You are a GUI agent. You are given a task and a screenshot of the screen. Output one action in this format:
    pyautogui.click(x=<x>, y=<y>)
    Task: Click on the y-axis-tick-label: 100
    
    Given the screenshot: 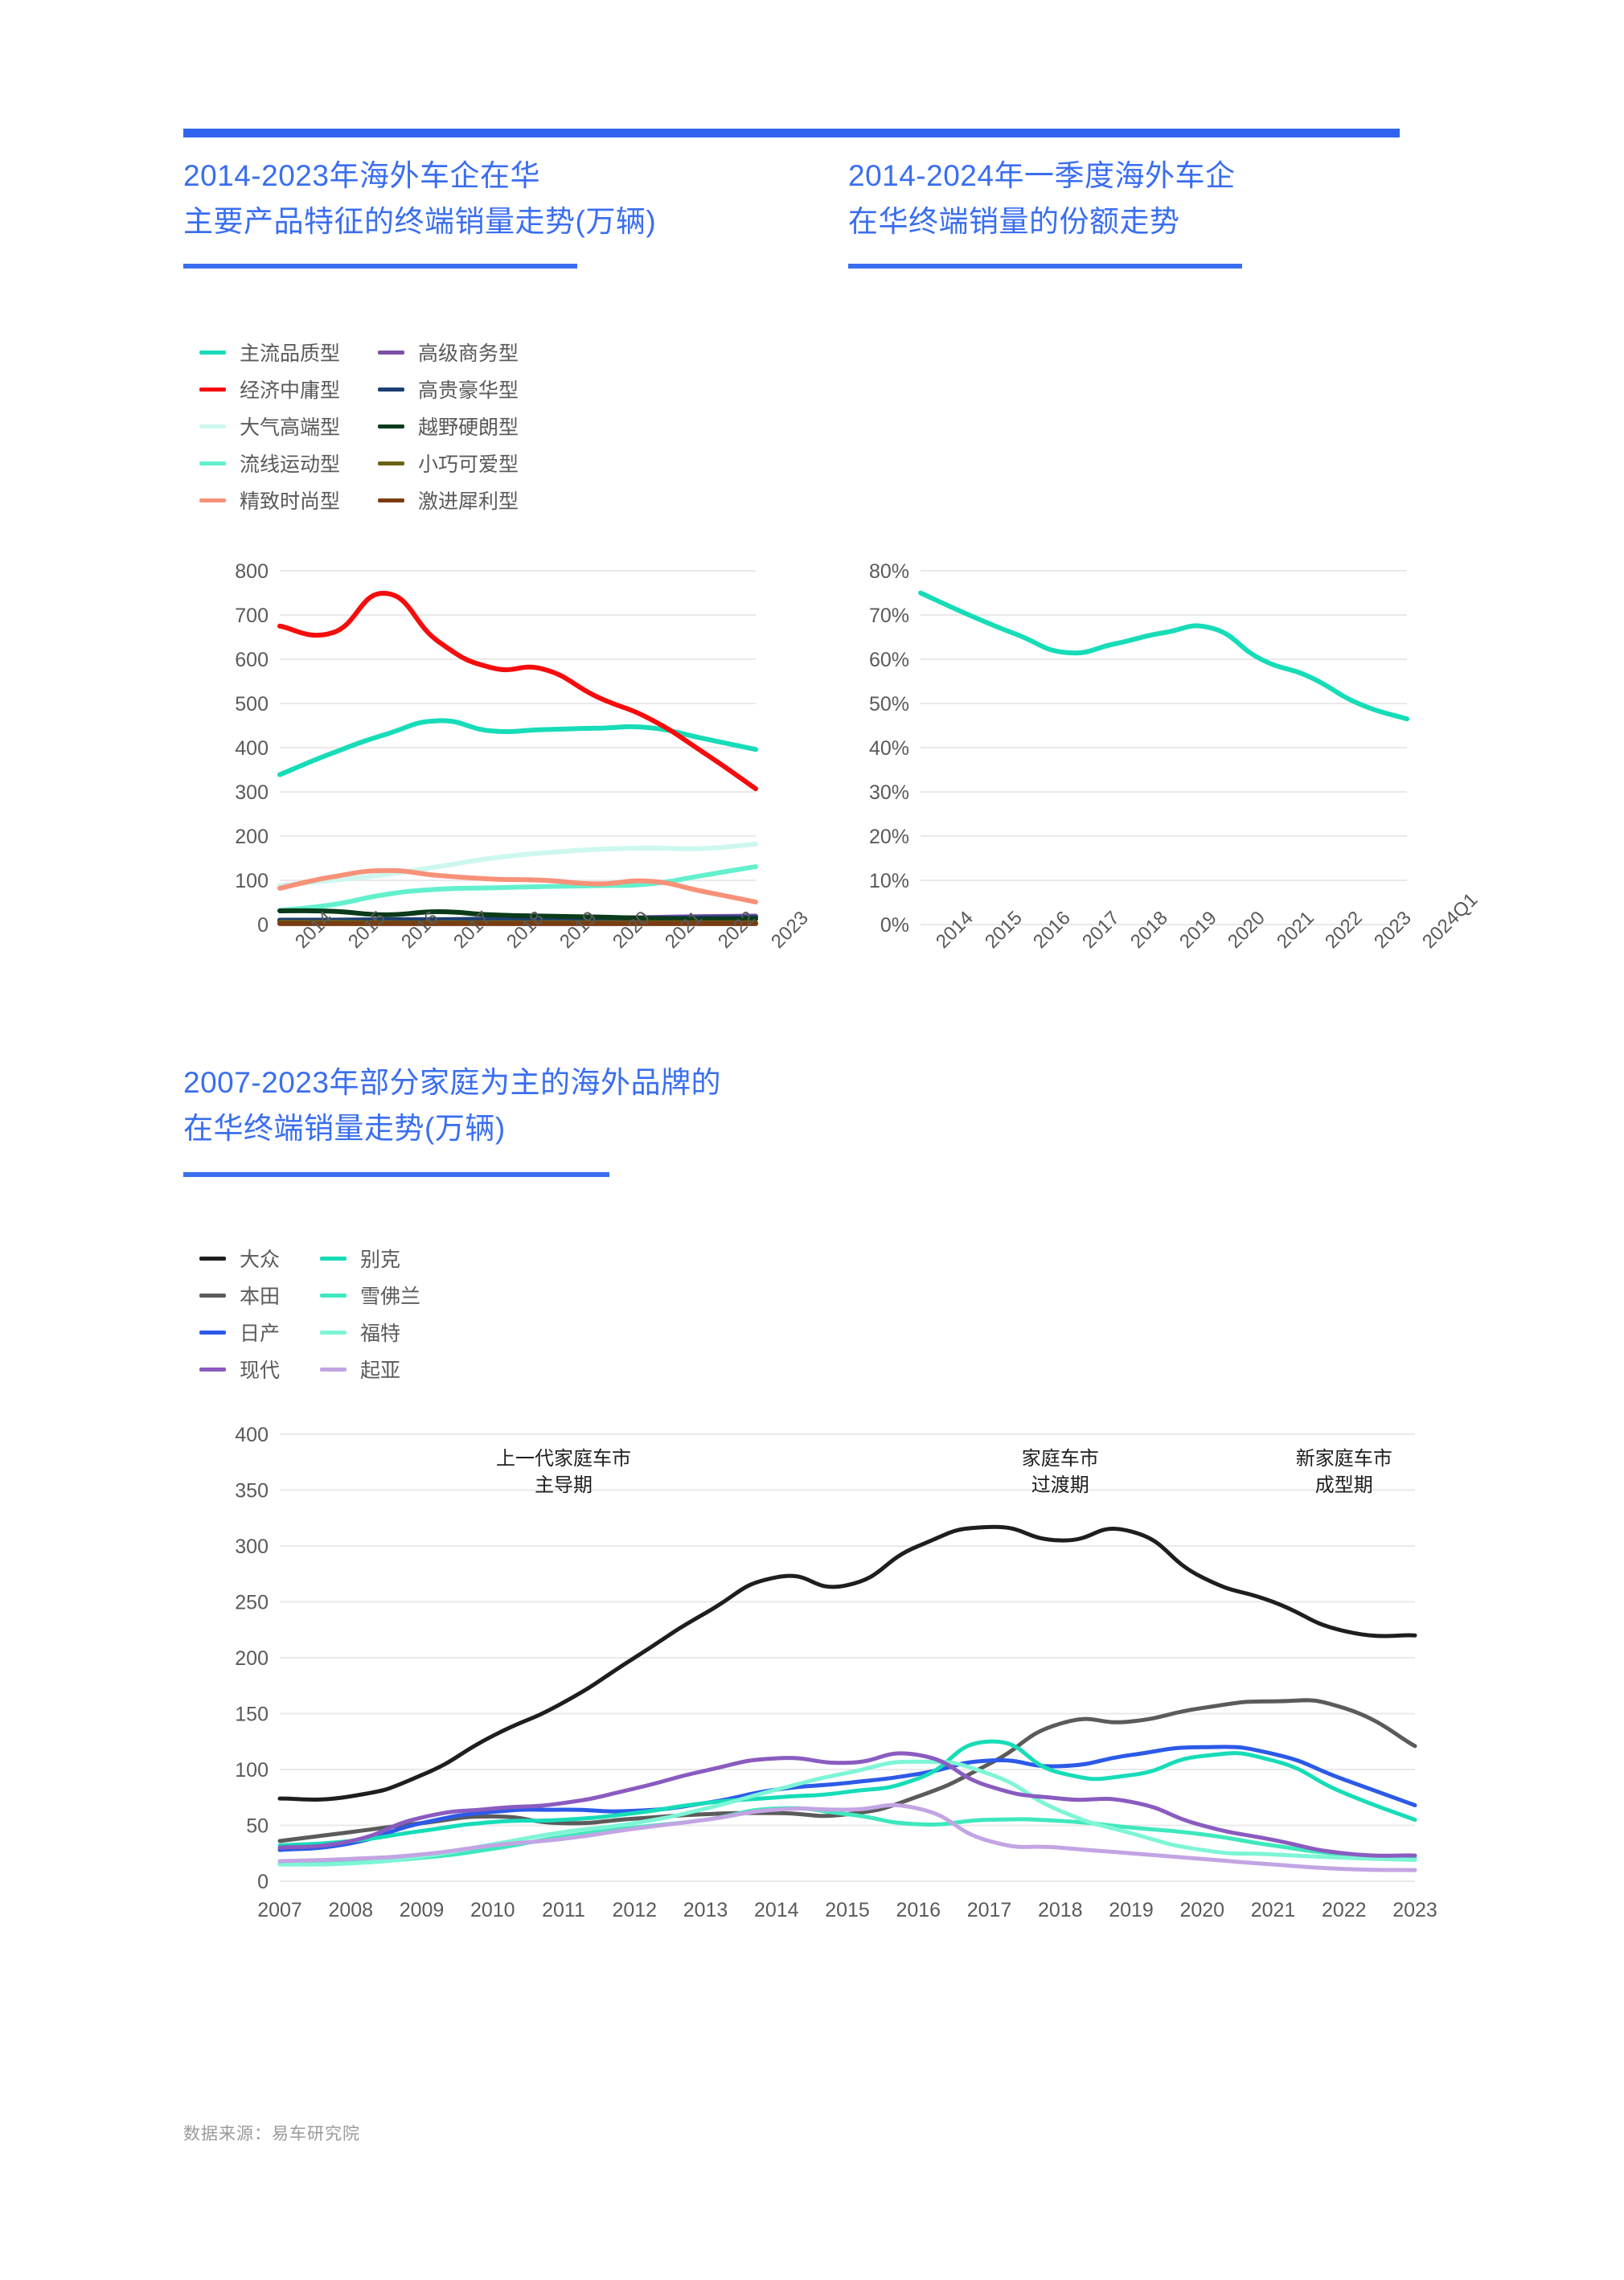 What is the action you would take?
    pyautogui.click(x=252, y=881)
    